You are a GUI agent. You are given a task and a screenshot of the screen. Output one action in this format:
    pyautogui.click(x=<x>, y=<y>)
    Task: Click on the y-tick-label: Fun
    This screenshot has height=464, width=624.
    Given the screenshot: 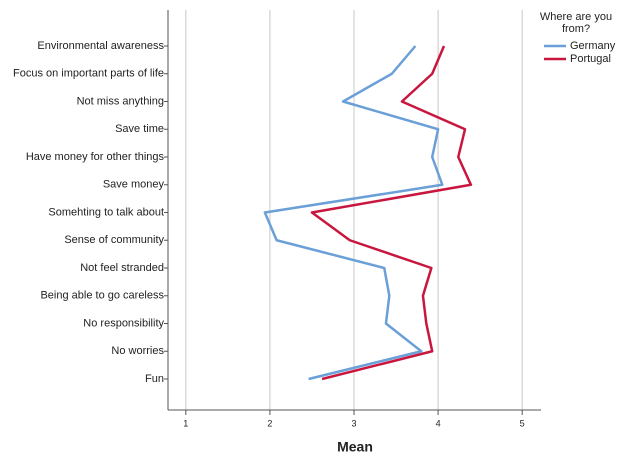 What is the action you would take?
    pyautogui.click(x=154, y=379)
    